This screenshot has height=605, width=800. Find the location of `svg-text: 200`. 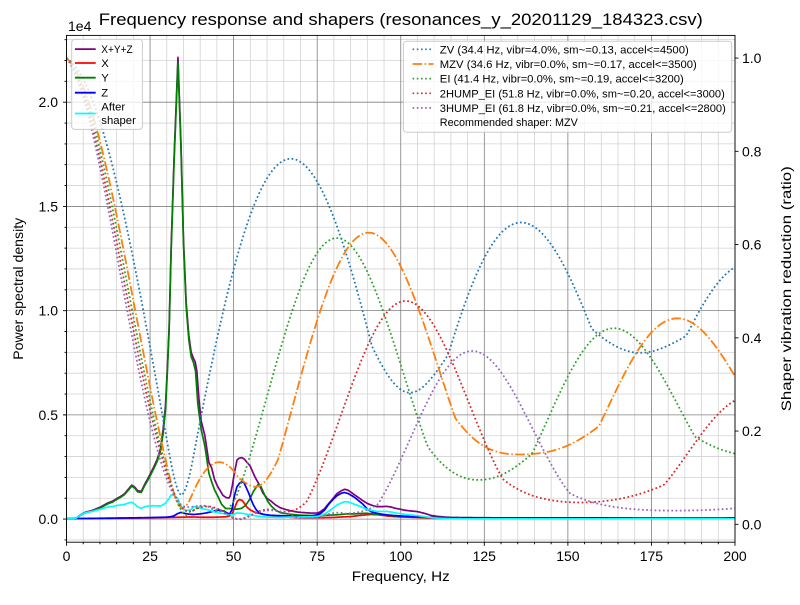

svg-text: 200 is located at coordinates (735, 556).